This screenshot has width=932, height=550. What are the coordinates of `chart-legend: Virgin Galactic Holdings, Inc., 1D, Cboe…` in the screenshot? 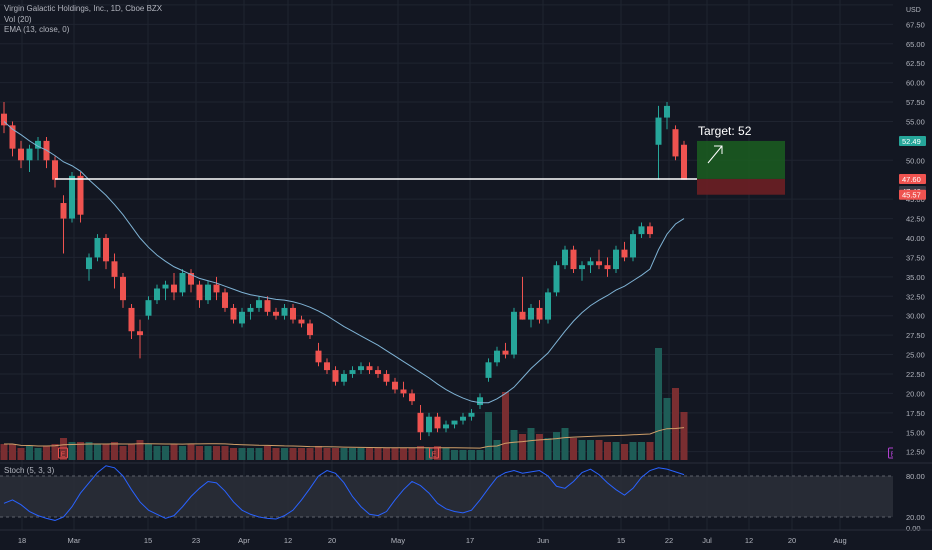 It's located at (83, 20).